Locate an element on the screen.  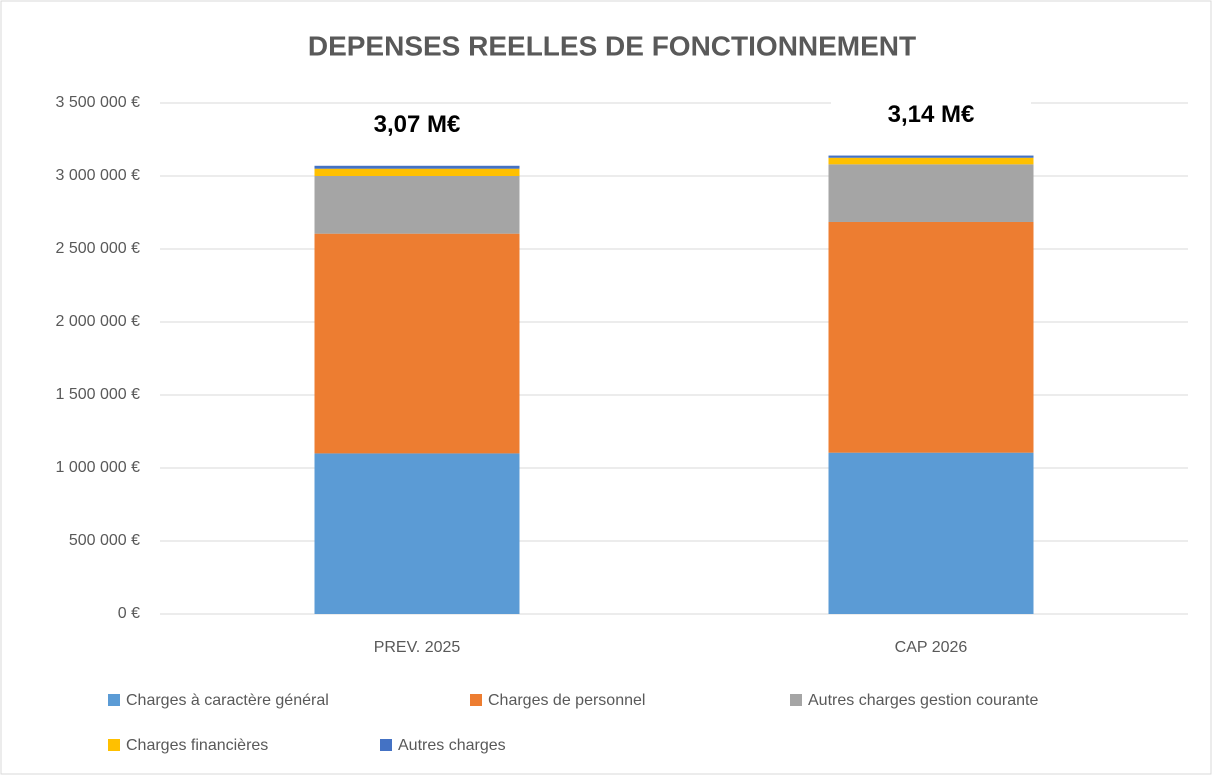
y-tick-label: 3 500 000 € is located at coordinates (97, 102).